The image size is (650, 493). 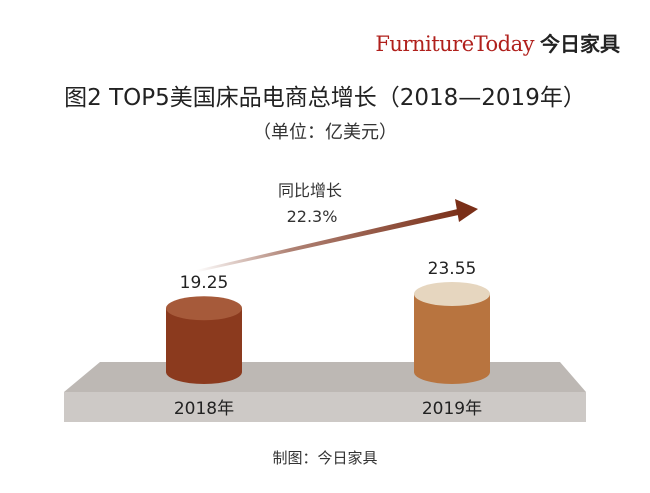 What do you see at coordinates (325, 407) in the screenshot?
I see `platform-front` at bounding box center [325, 407].